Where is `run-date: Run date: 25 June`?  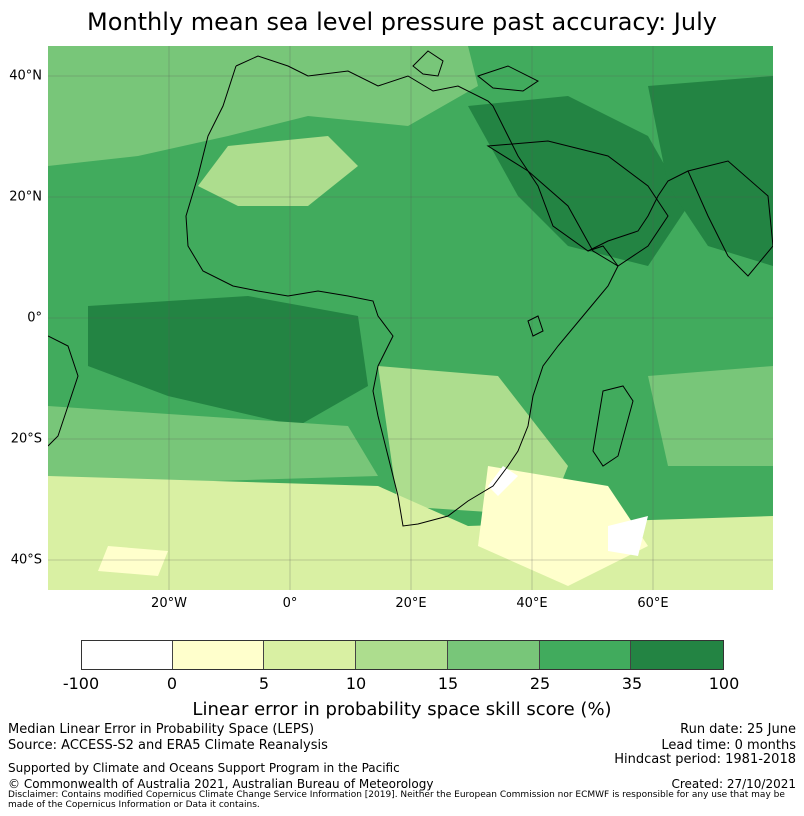
run-date: Run date: 25 June is located at coordinates (738, 729).